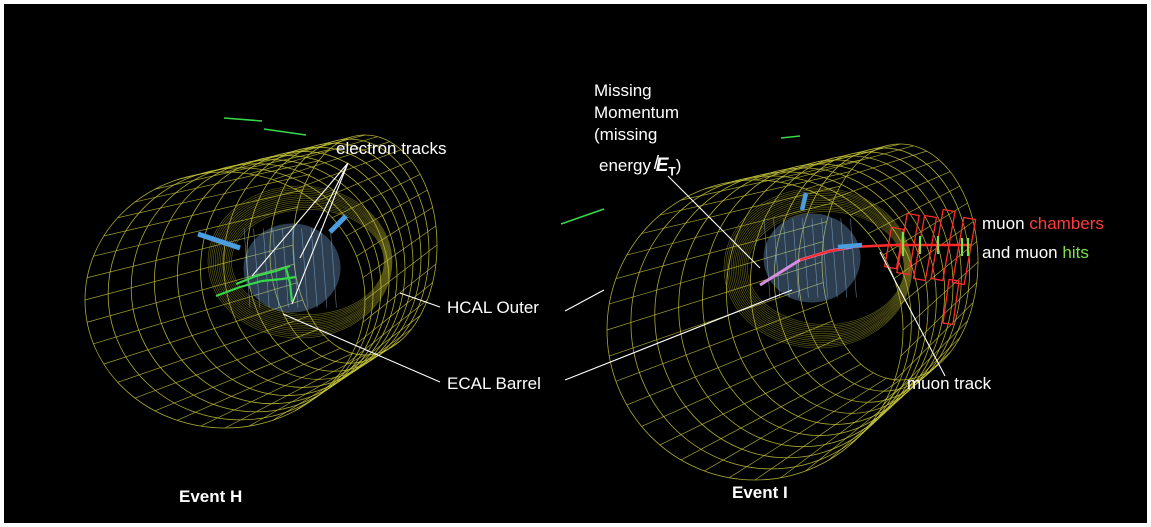  I want to click on leader-muon-track, so click(912, 314).